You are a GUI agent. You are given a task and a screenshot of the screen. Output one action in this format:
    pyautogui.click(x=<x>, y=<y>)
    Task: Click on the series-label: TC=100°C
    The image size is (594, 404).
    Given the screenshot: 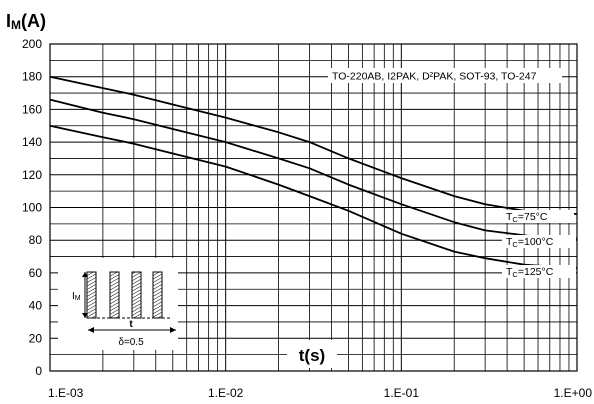 What is the action you would take?
    pyautogui.click(x=530, y=242)
    